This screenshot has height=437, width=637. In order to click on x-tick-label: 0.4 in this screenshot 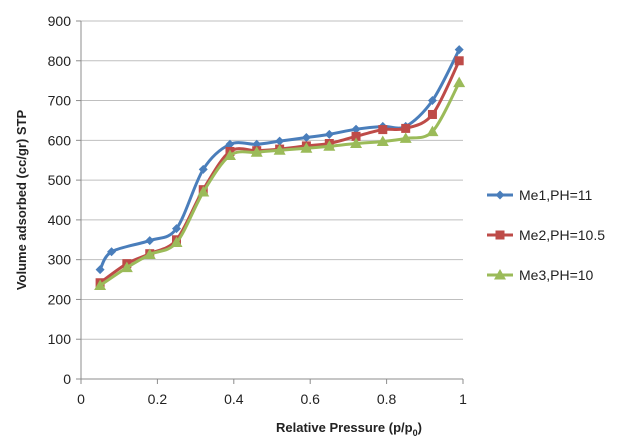, I will do `click(234, 399)`.